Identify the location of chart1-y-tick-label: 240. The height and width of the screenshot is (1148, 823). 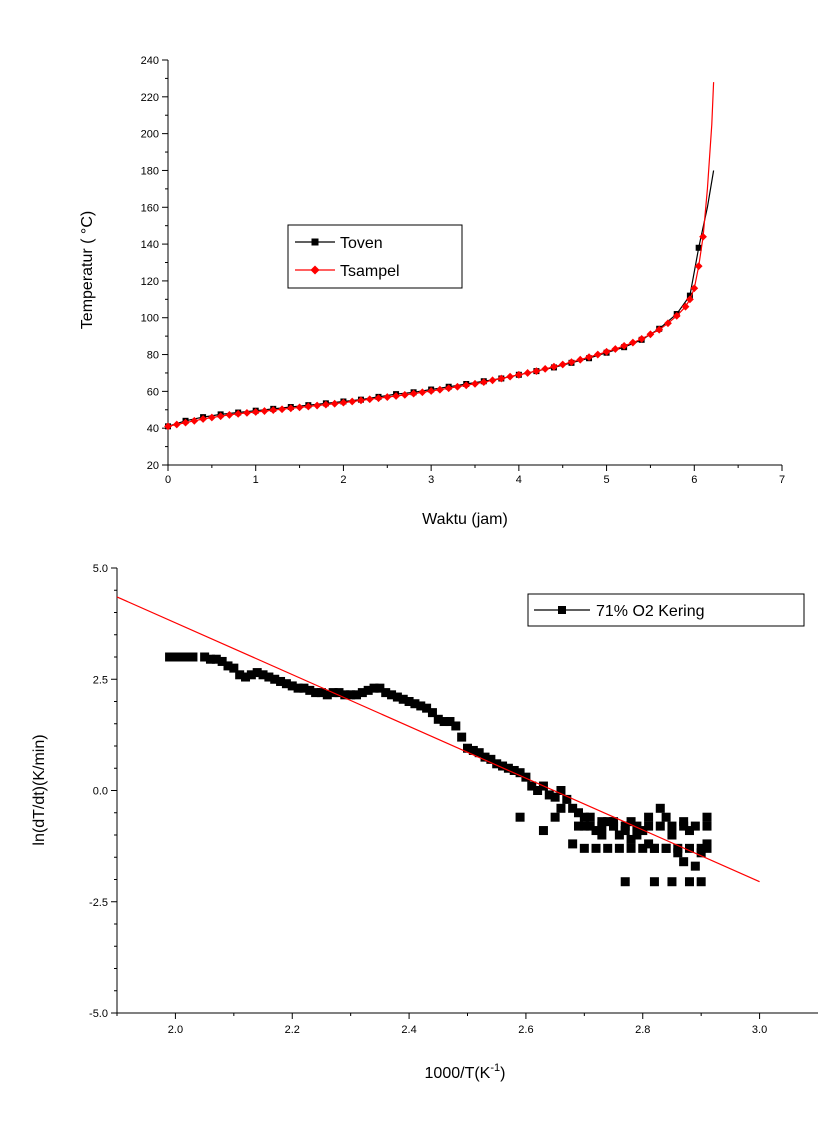
(150, 61).